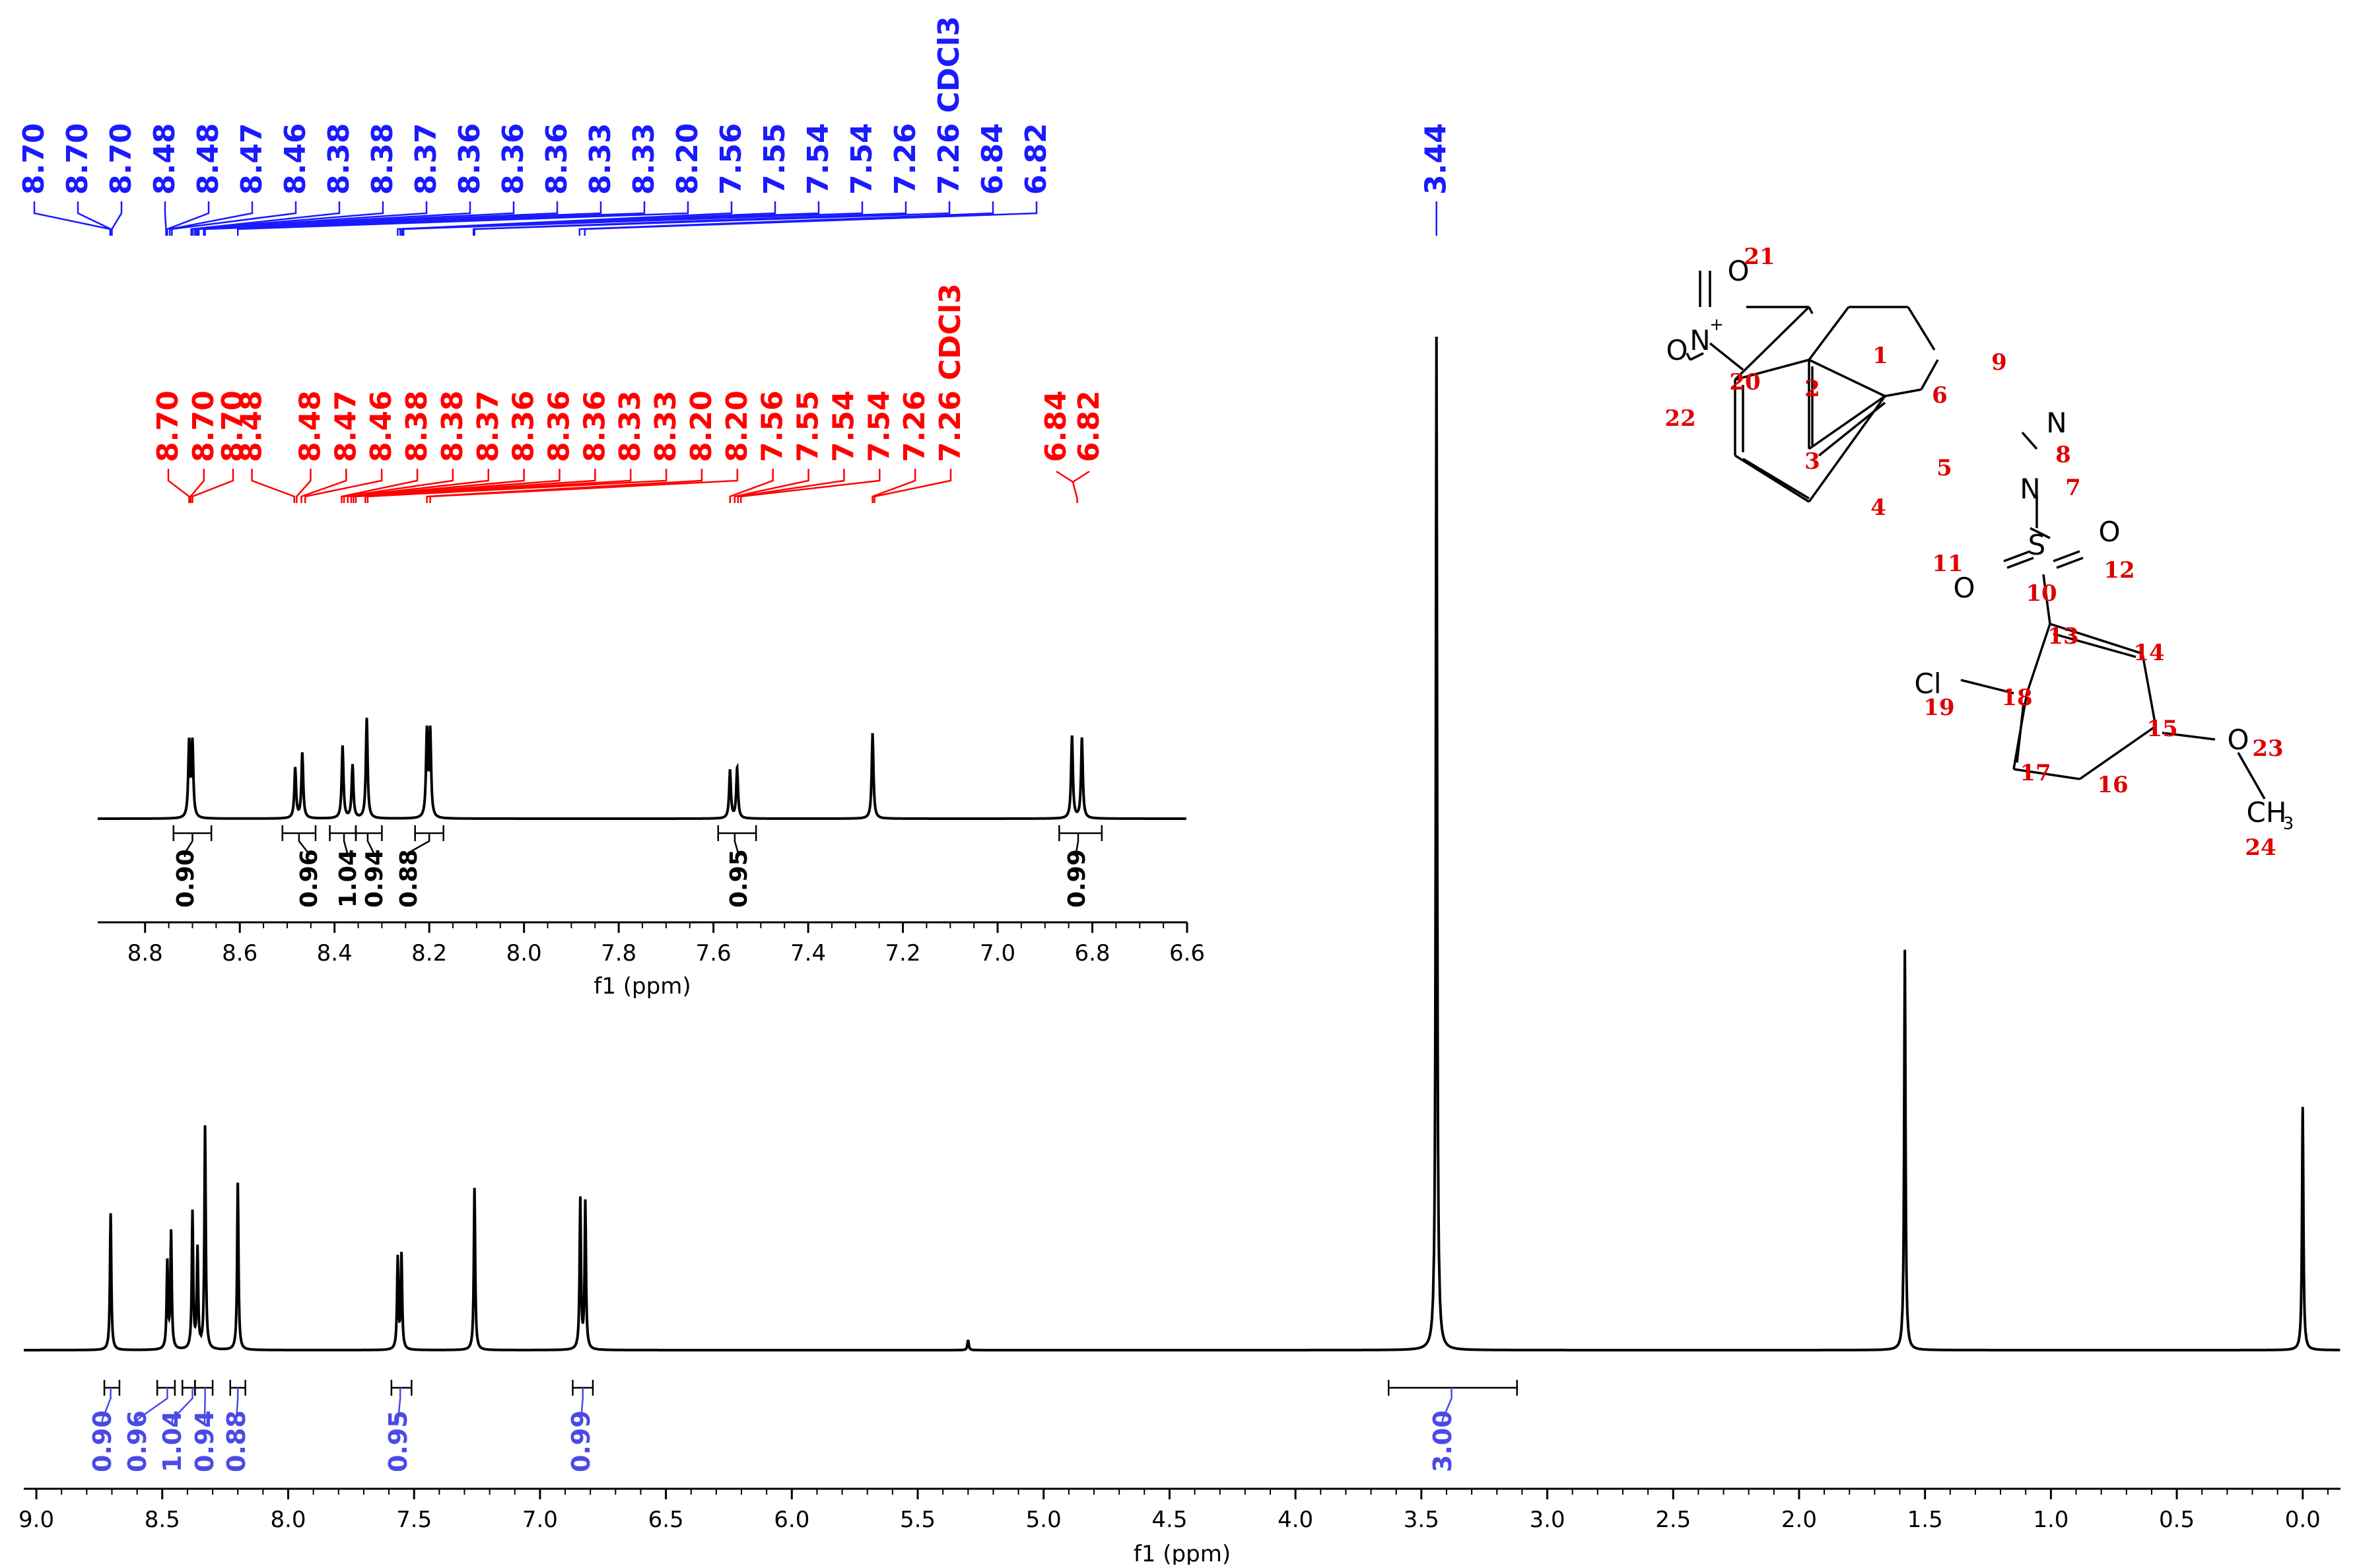 The image size is (2357, 1568). What do you see at coordinates (1944, 468) in the screenshot?
I see `structure-atom-number-4: 5` at bounding box center [1944, 468].